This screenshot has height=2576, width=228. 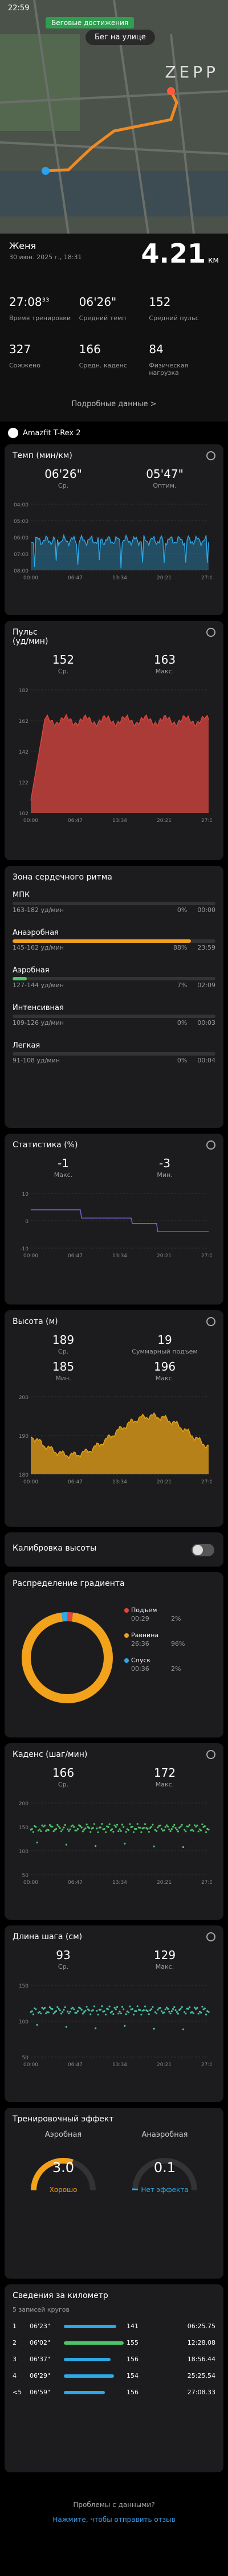 What do you see at coordinates (114, 408) in the screenshot?
I see `details-link: Подробные данные >` at bounding box center [114, 408].